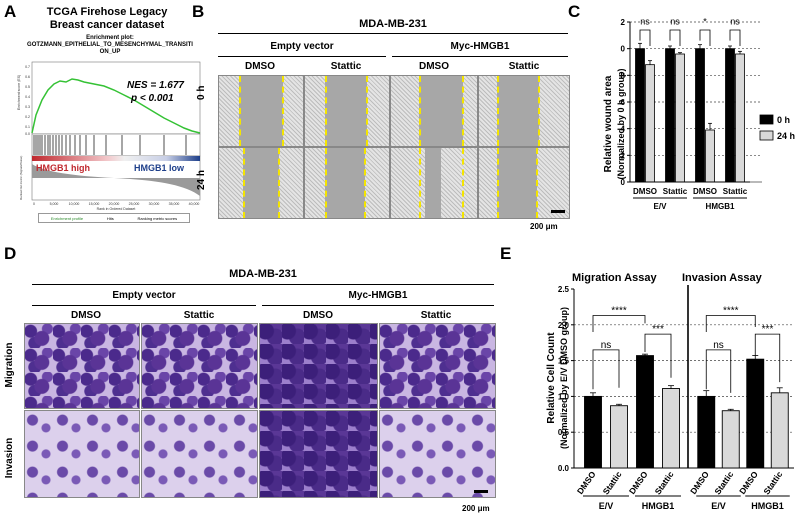 This screenshot has height=522, width=798. I want to click on legend-enrichment-profile: Enrichment profile, so click(67, 218).